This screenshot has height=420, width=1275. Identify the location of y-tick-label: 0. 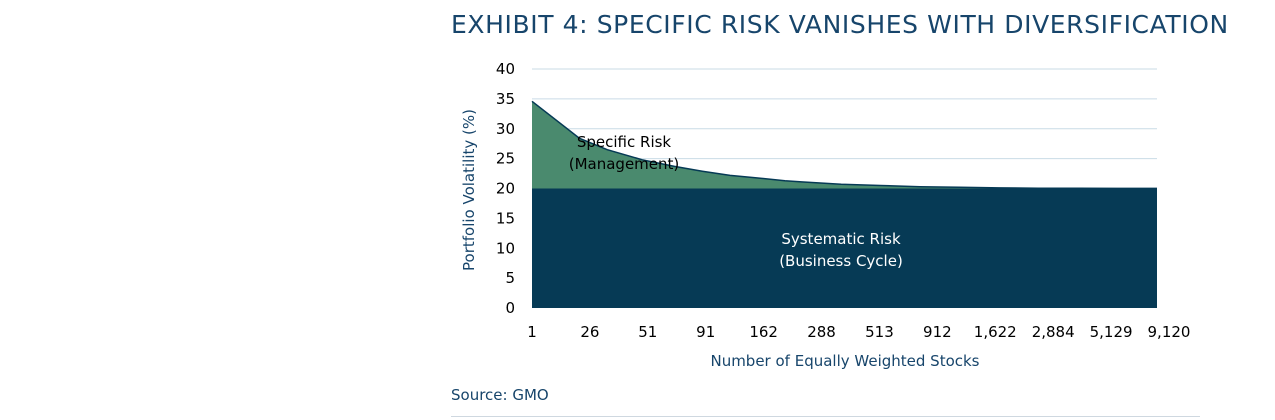
(510, 308).